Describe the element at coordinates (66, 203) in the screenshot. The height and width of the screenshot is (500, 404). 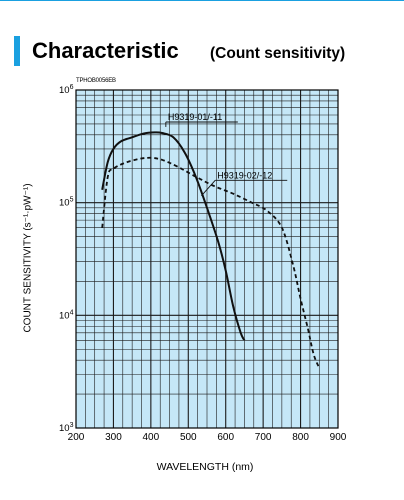
I see `y-tick-label: 10⁵` at that location.